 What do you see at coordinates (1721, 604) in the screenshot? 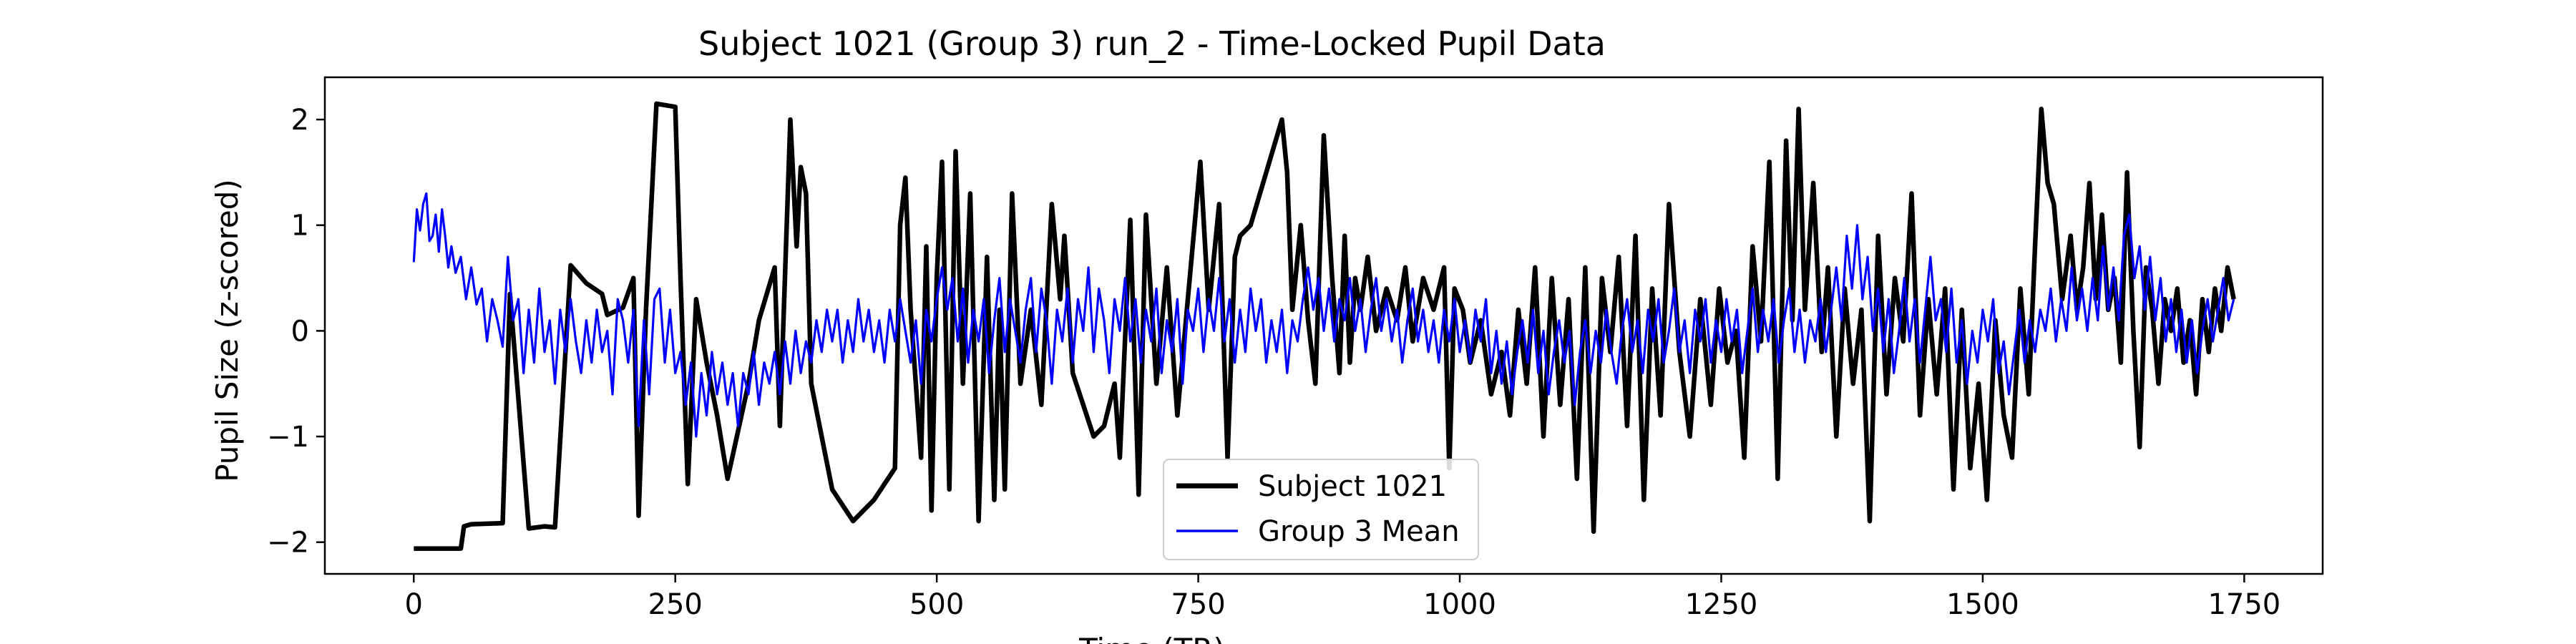
I see `x-tick-label: 1250` at bounding box center [1721, 604].